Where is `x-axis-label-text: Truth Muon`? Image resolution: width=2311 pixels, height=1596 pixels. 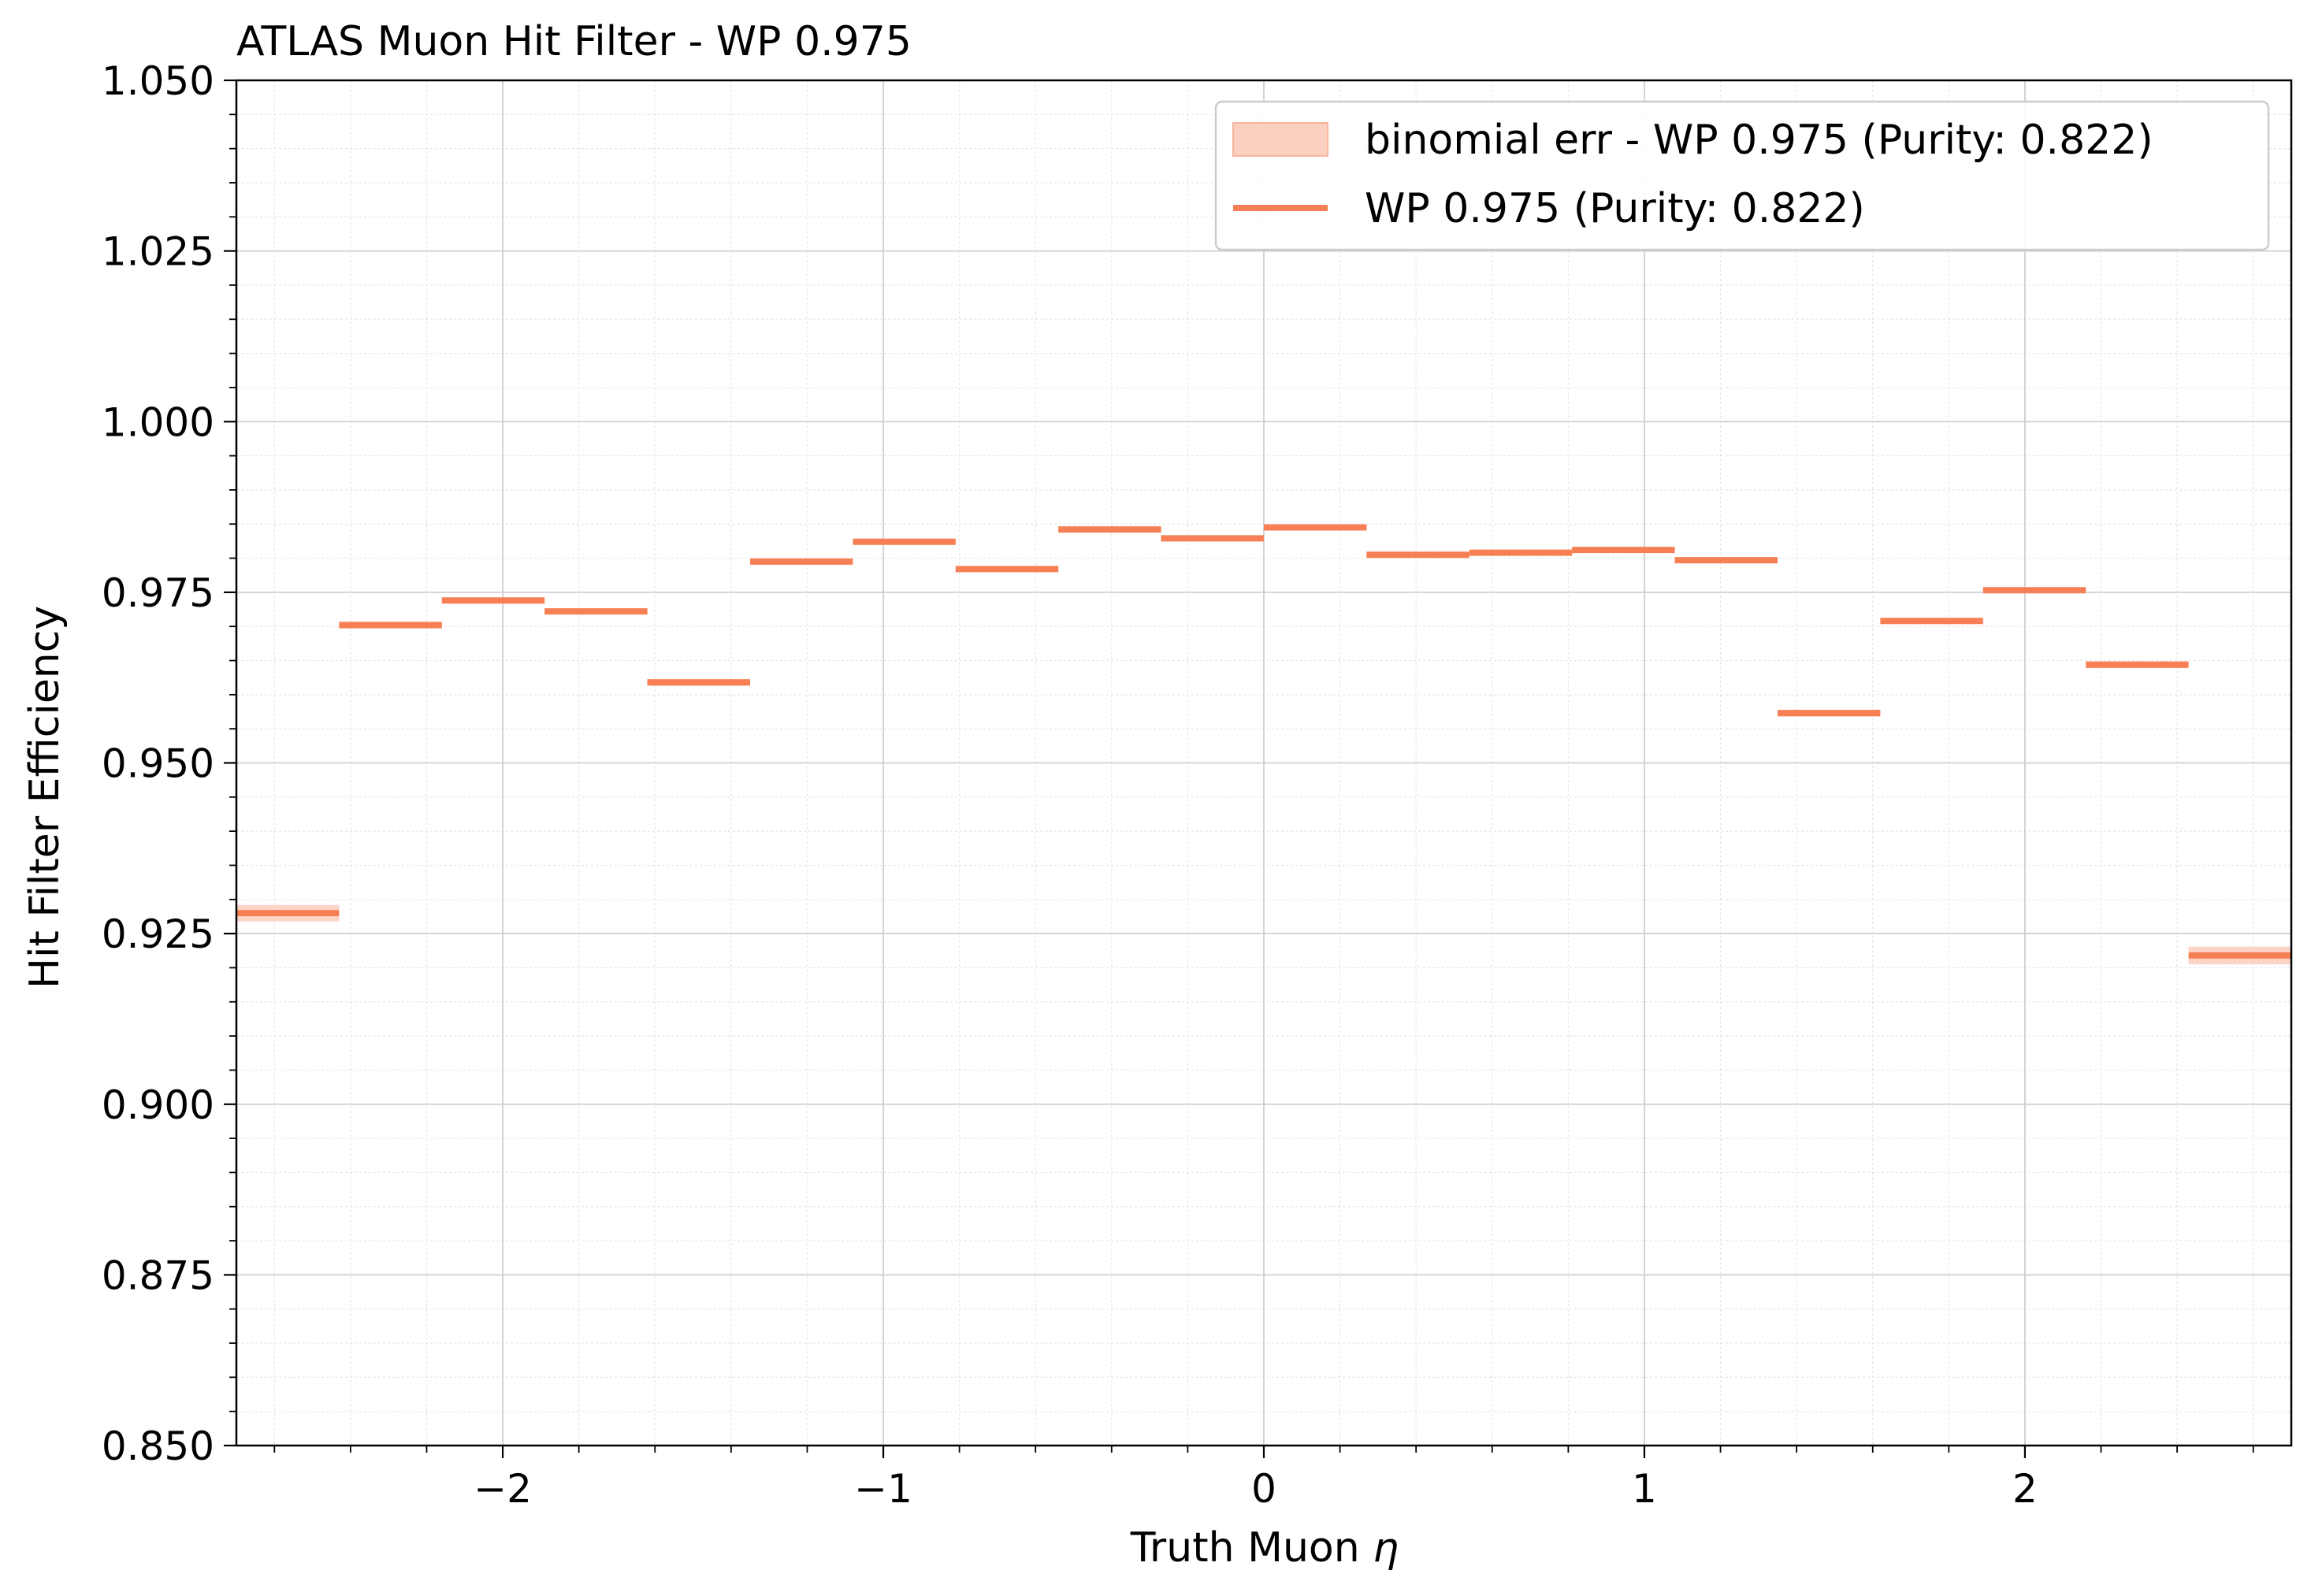
x-axis-label-text: Truth Muon is located at coordinates (1245, 1548).